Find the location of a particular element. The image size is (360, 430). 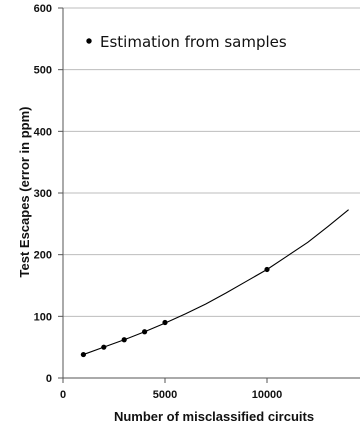

data-point-2000 is located at coordinates (104, 347).